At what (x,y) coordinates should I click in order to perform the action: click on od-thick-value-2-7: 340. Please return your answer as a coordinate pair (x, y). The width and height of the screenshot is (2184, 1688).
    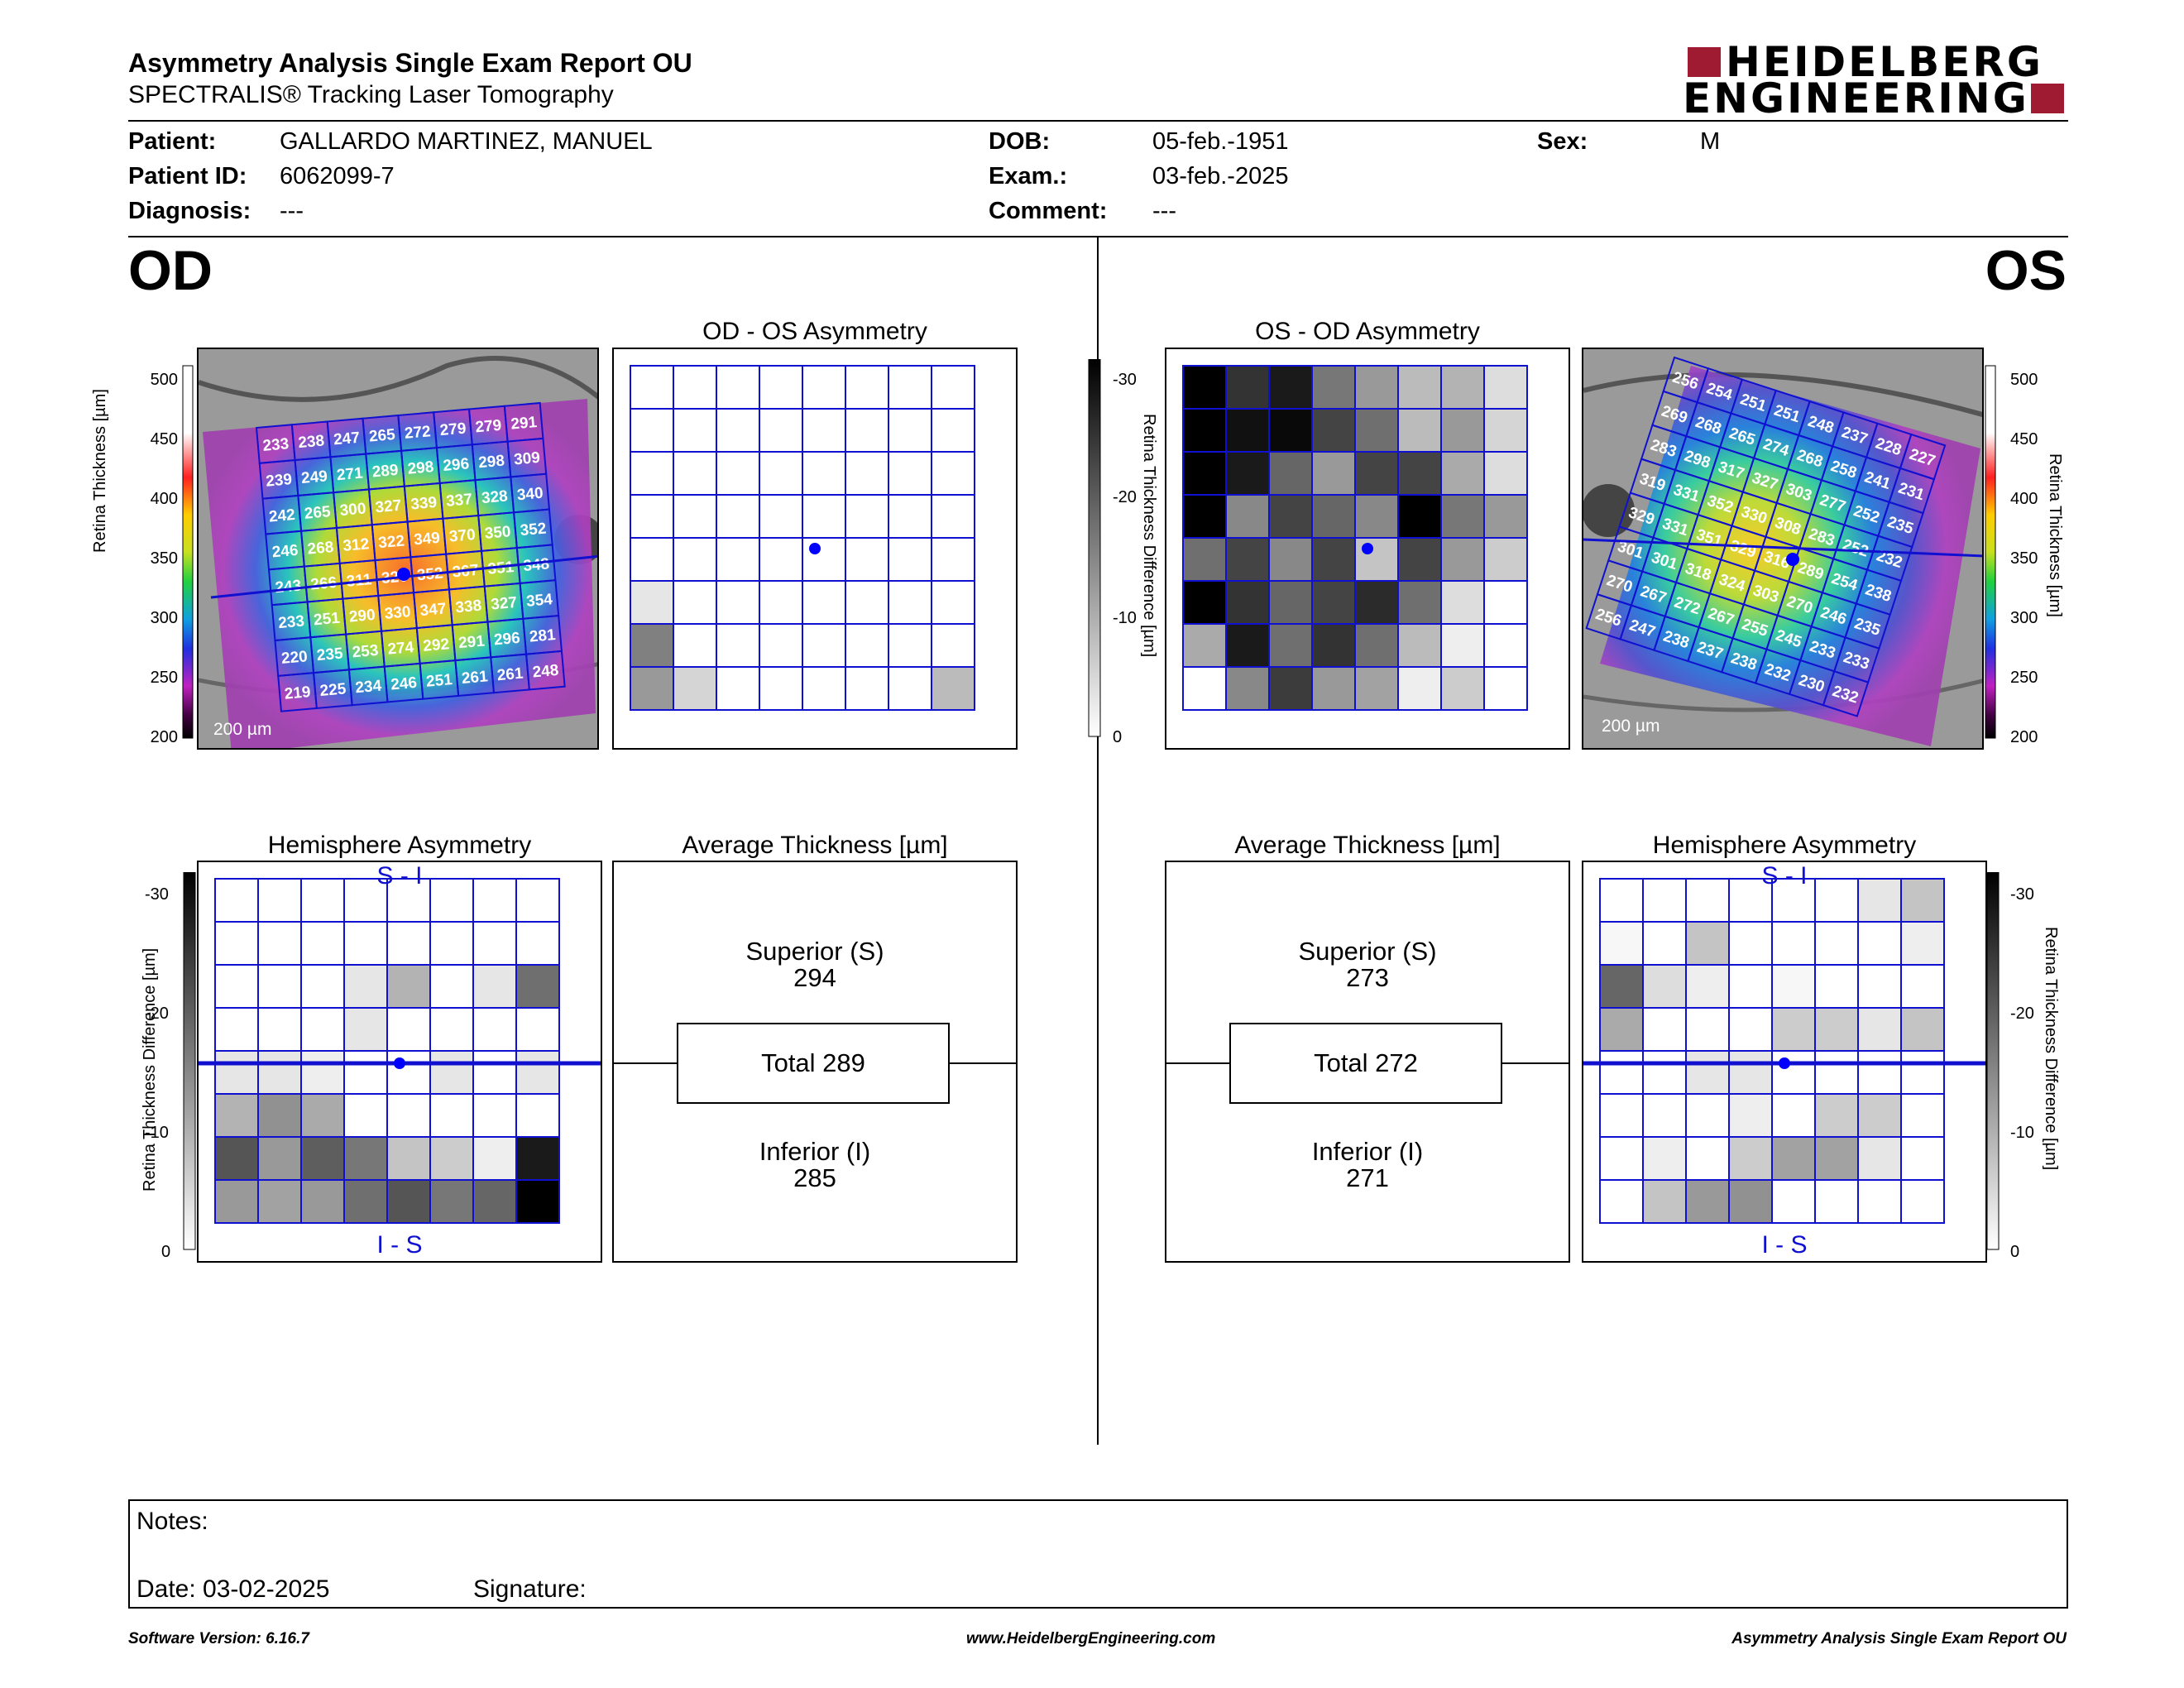
    Looking at the image, I should click on (530, 495).